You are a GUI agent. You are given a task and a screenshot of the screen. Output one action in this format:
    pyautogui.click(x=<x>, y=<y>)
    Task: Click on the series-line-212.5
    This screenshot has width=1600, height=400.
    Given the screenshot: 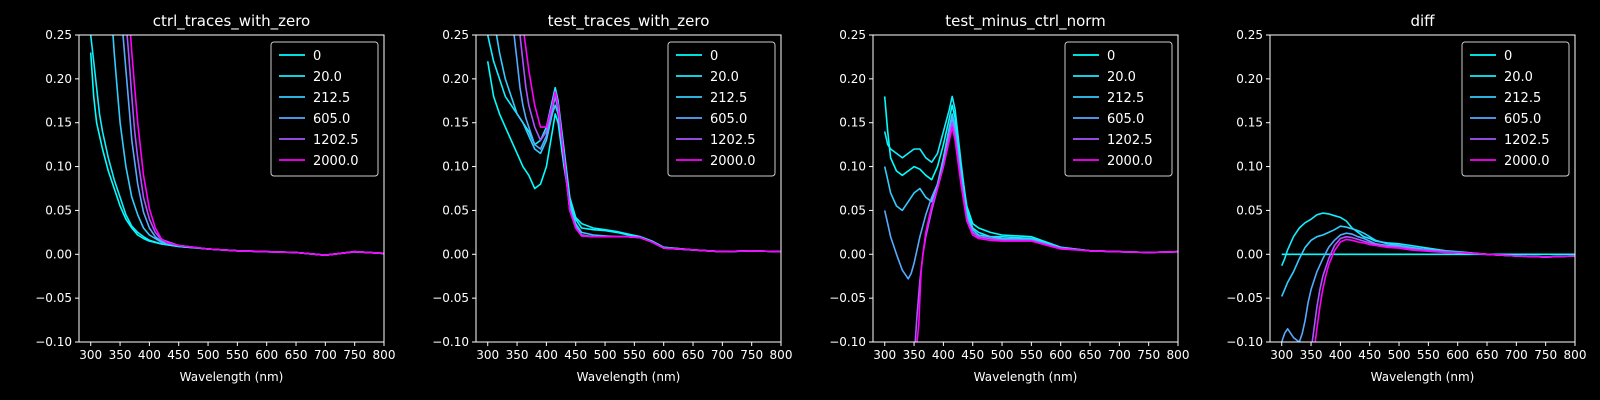 What is the action you would take?
    pyautogui.click(x=1427, y=261)
    